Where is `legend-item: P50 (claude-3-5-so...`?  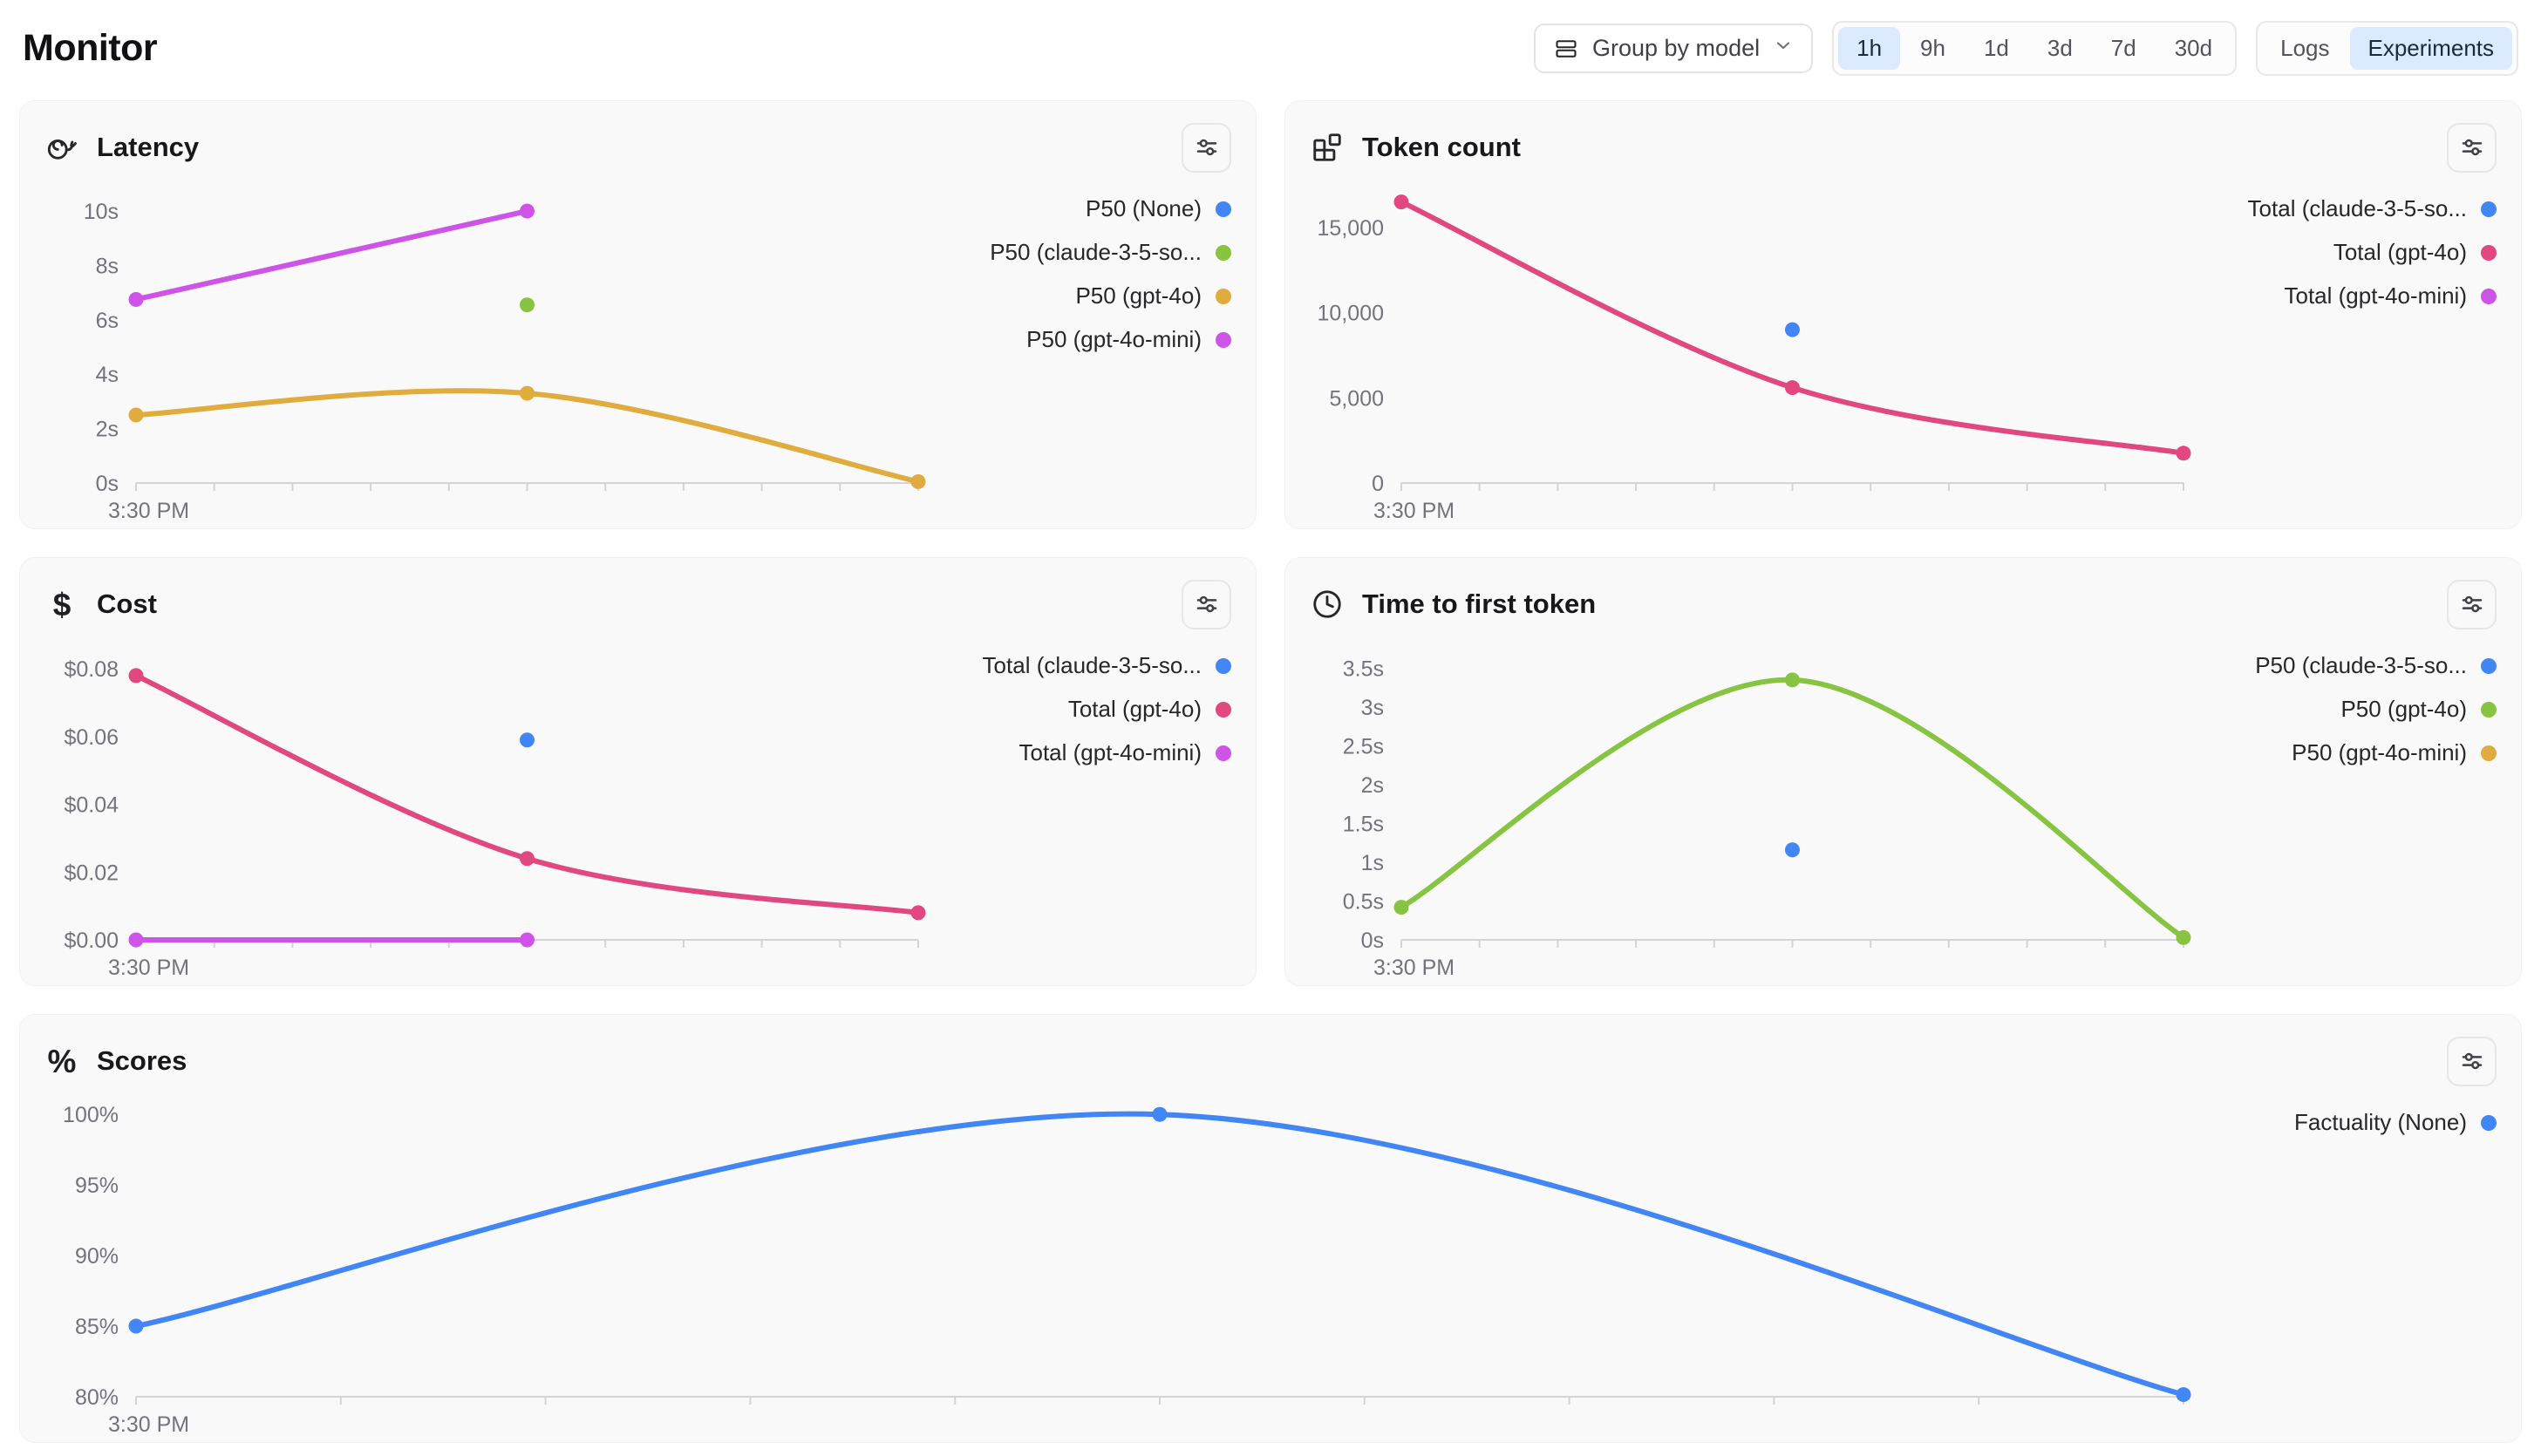
legend-item: P50 (claude-3-5-so... is located at coordinates (2346, 665).